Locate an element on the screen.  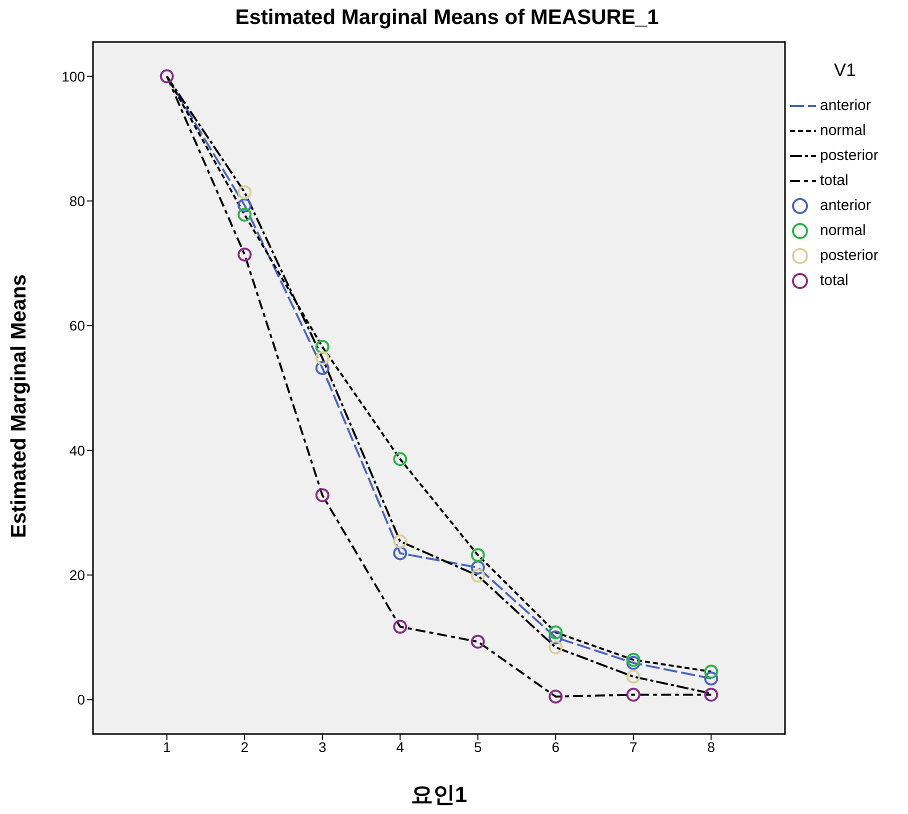
legend-title: V1 is located at coordinates (845, 70).